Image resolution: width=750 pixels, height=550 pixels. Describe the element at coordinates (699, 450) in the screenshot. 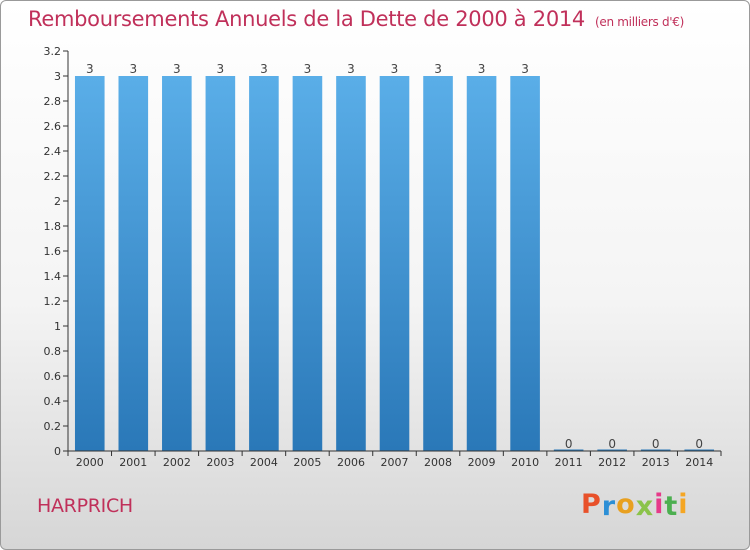

I see `bar-2014` at that location.